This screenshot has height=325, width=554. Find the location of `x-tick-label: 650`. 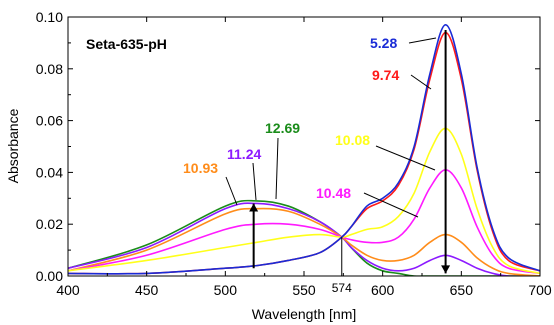

x-tick-label: 650 is located at coordinates (462, 290).